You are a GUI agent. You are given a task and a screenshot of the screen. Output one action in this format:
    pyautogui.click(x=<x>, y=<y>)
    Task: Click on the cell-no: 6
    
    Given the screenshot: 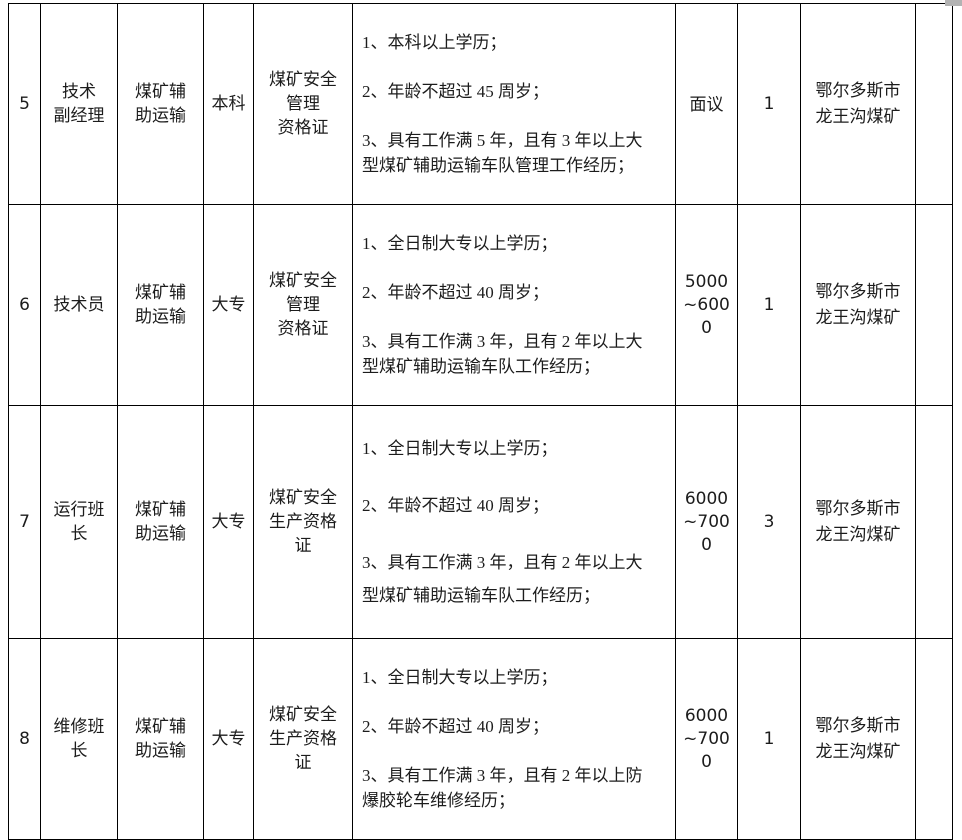 What is the action you would take?
    pyautogui.click(x=24, y=305)
    